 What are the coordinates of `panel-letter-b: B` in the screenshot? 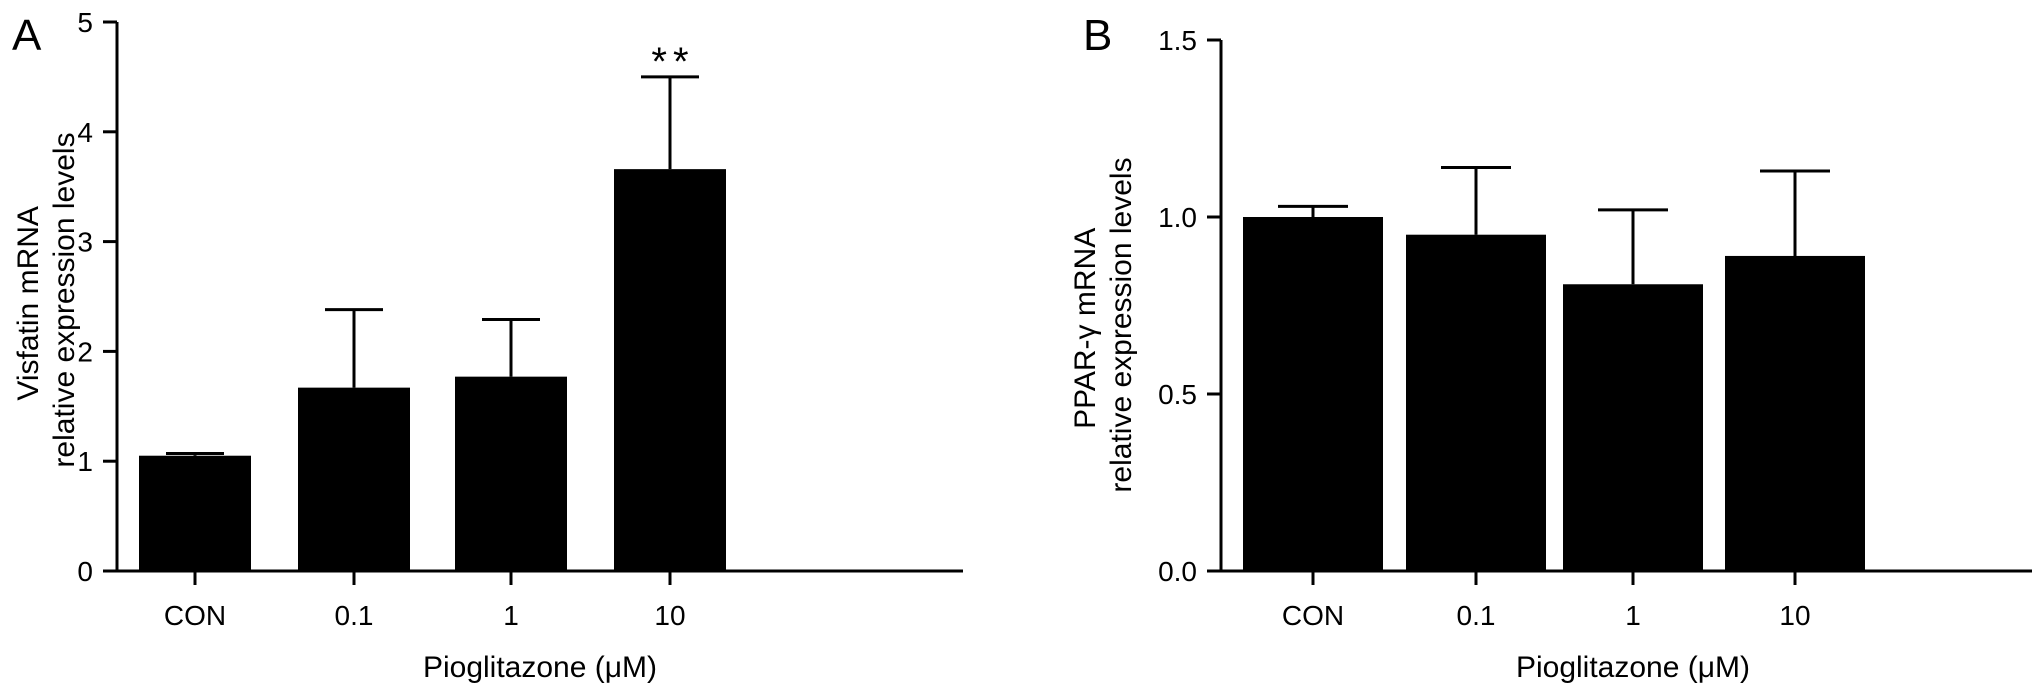 It's located at (1097, 35).